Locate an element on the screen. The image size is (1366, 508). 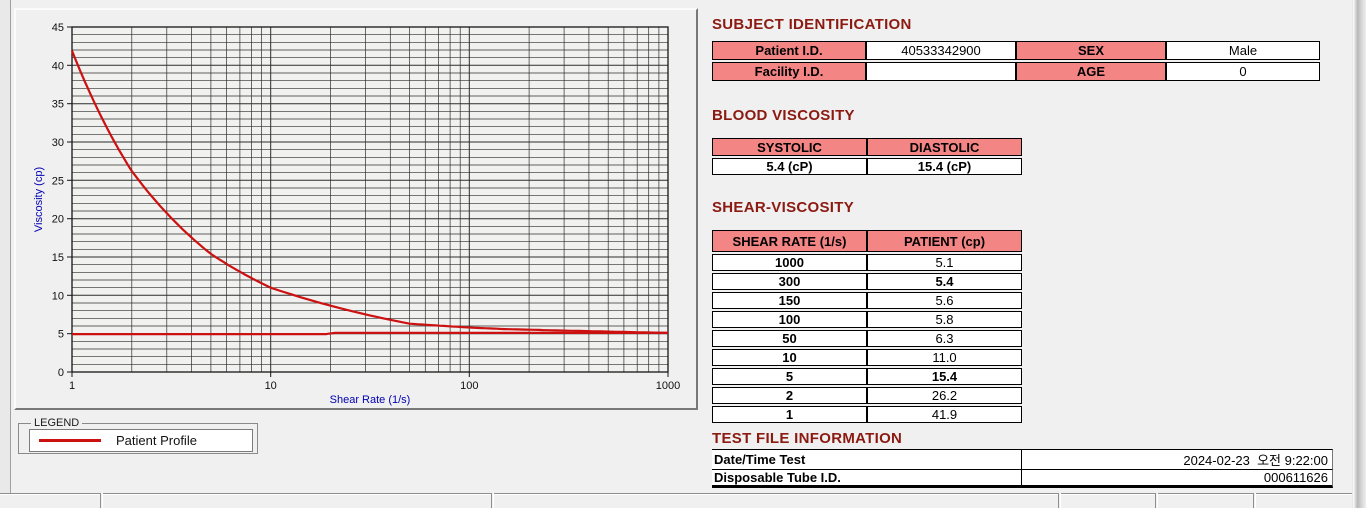
svg-text: 45 is located at coordinates (58, 28).